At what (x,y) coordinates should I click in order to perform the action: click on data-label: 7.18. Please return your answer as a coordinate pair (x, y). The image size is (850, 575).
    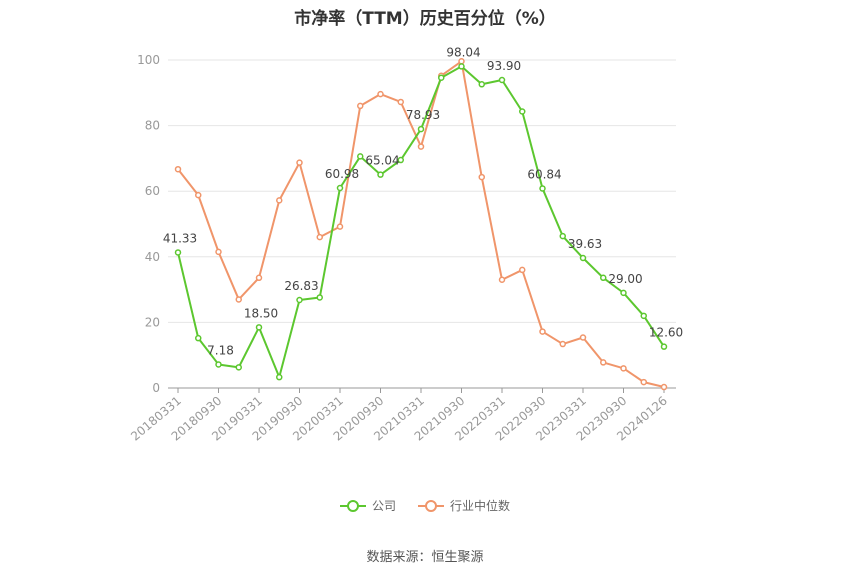
    Looking at the image, I should click on (220, 350).